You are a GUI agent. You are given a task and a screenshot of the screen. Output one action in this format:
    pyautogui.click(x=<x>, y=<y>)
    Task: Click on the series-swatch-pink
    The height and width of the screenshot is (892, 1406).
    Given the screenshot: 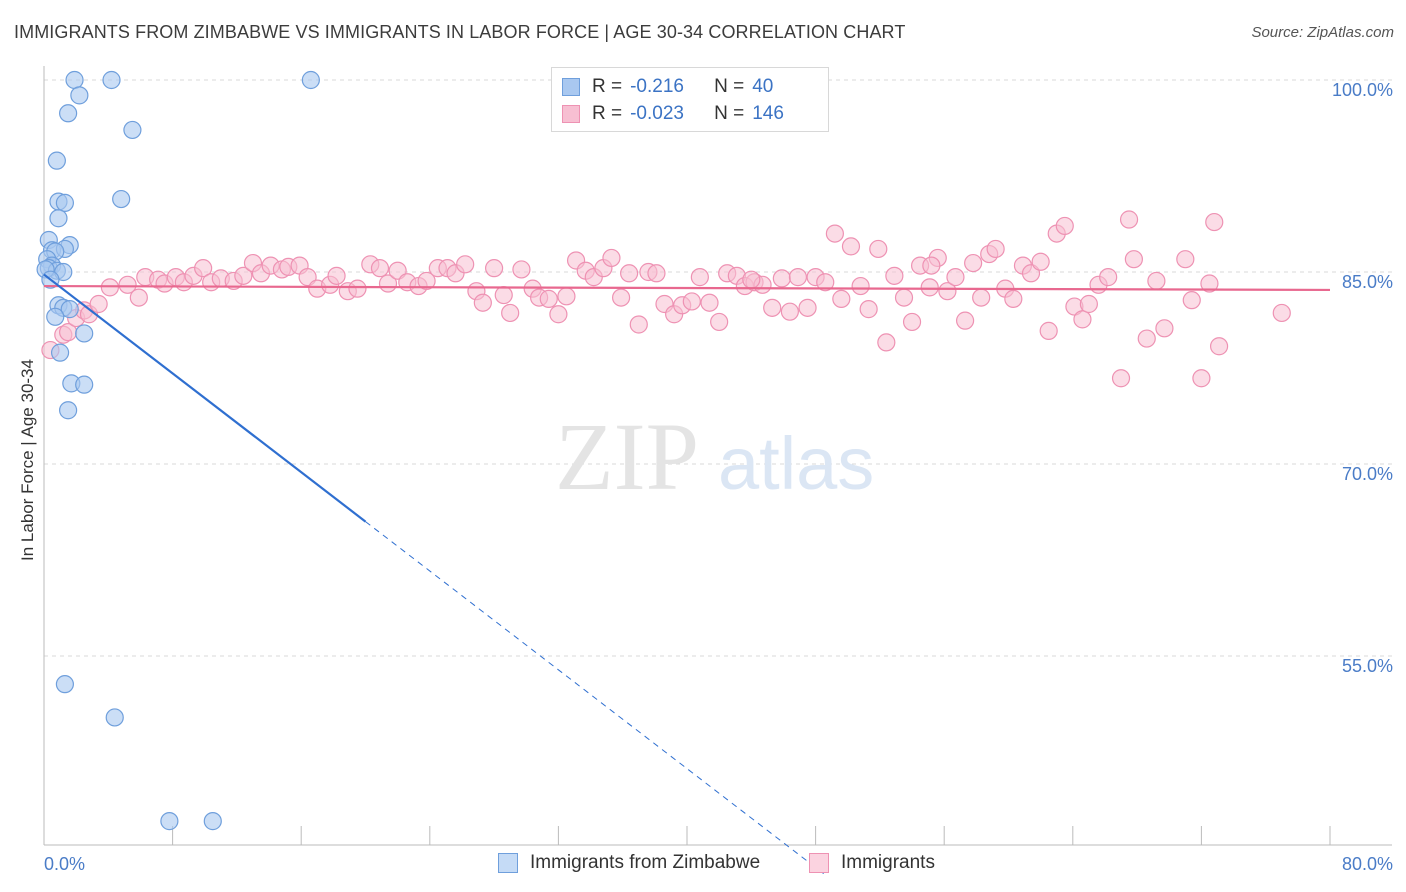 What is the action you would take?
    pyautogui.click(x=819, y=863)
    